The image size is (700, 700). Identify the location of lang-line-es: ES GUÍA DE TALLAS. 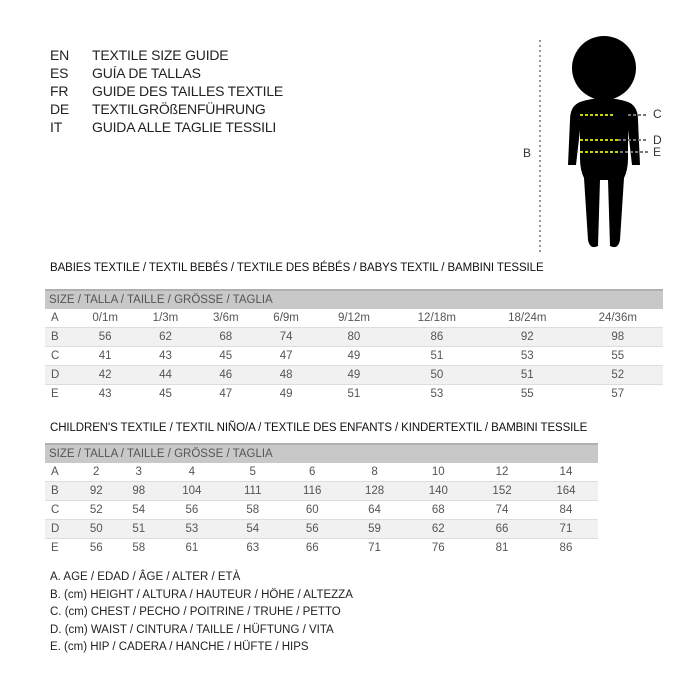
(166, 73).